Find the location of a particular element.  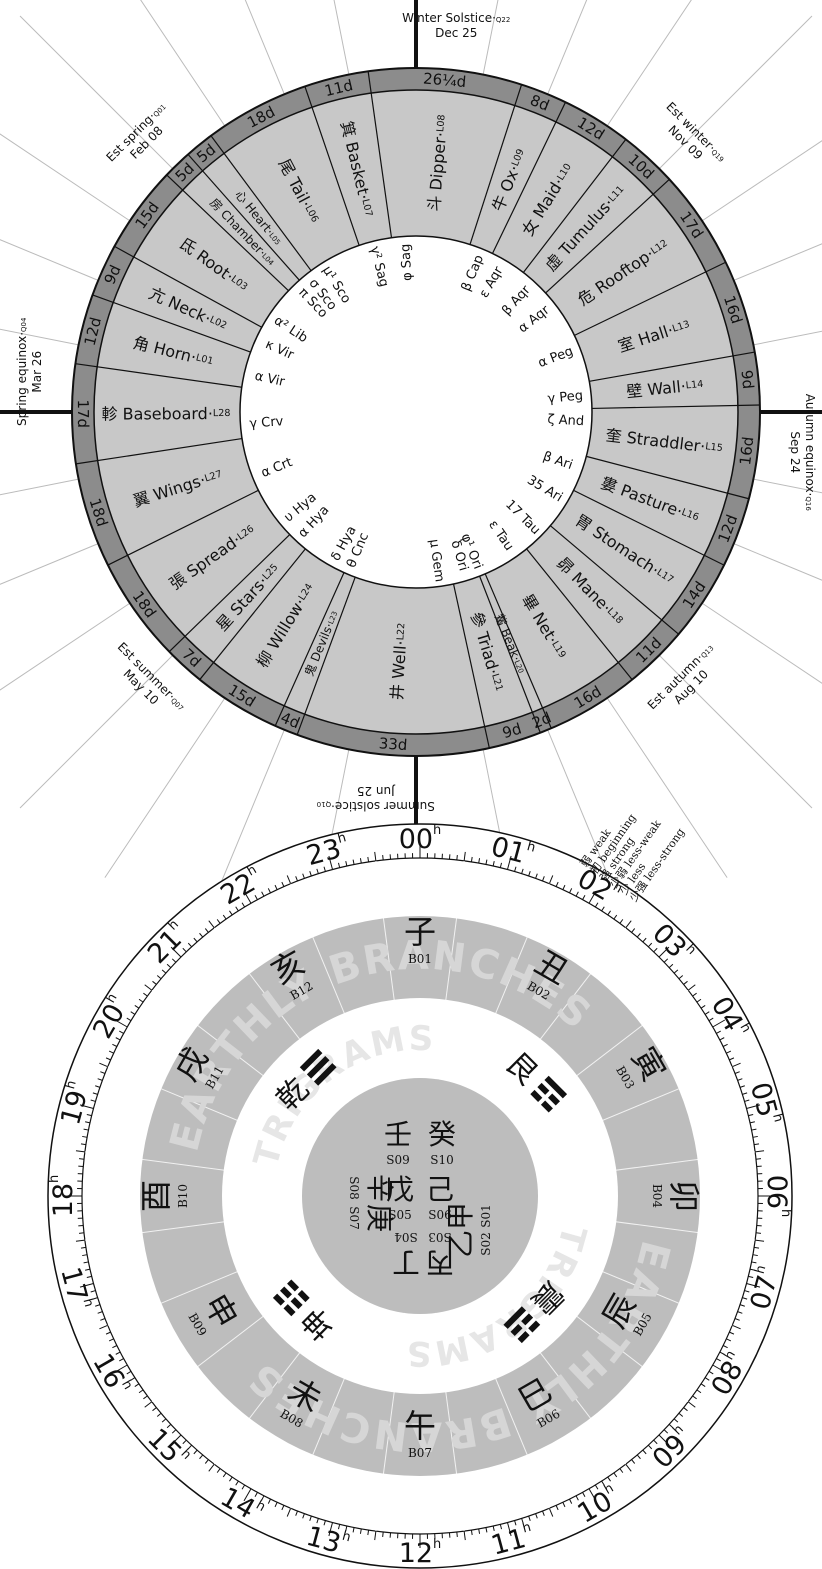

branch-code: B01 is located at coordinates (420, 959).